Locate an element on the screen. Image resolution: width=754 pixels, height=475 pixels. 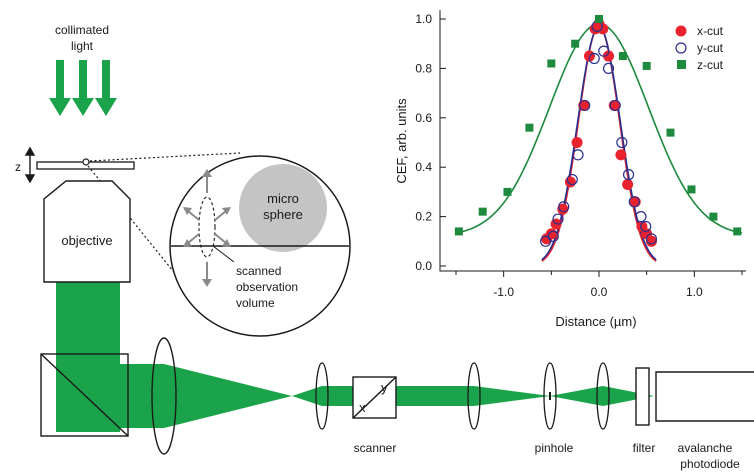
microsphere is located at coordinates (283, 208).